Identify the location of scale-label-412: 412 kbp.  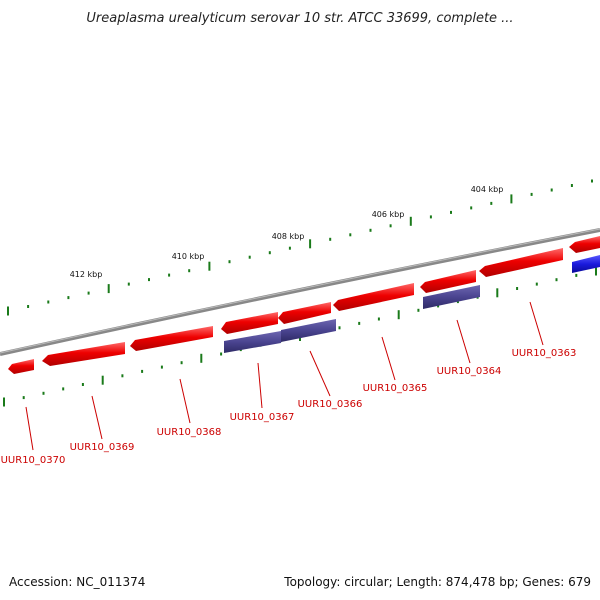
(86, 274).